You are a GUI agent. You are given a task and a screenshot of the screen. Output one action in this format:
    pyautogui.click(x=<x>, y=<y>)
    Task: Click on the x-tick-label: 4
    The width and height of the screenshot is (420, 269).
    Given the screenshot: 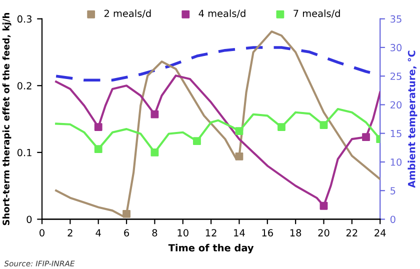 What is the action you would take?
    pyautogui.click(x=98, y=232)
    